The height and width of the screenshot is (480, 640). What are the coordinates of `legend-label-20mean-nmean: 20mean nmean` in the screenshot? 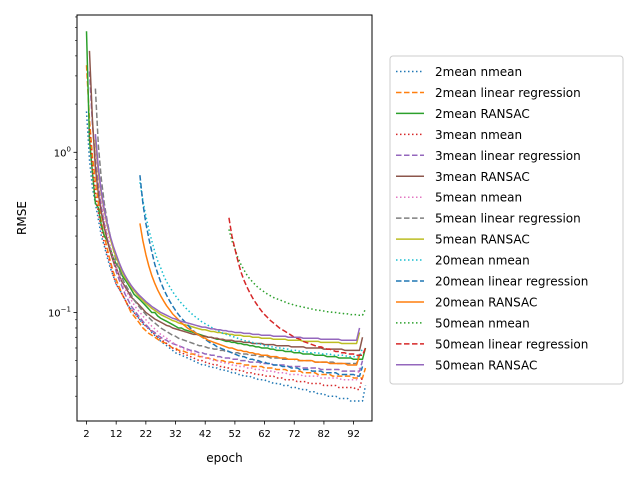 It's located at (482, 261).